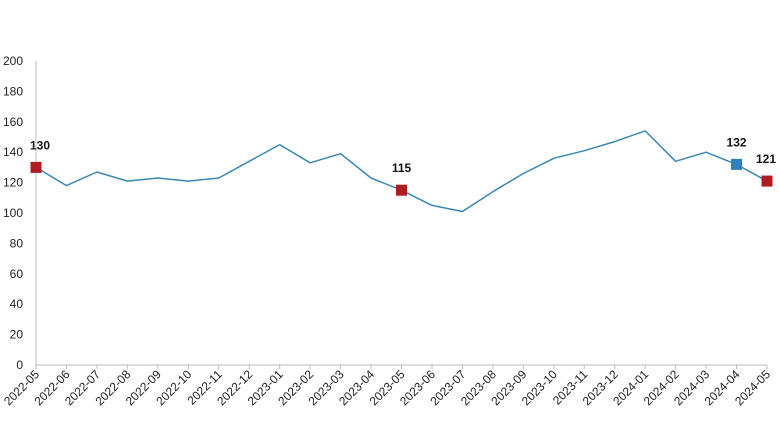 This screenshot has width=780, height=440. What do you see at coordinates (13, 122) in the screenshot?
I see `y-tick-label: 160` at bounding box center [13, 122].